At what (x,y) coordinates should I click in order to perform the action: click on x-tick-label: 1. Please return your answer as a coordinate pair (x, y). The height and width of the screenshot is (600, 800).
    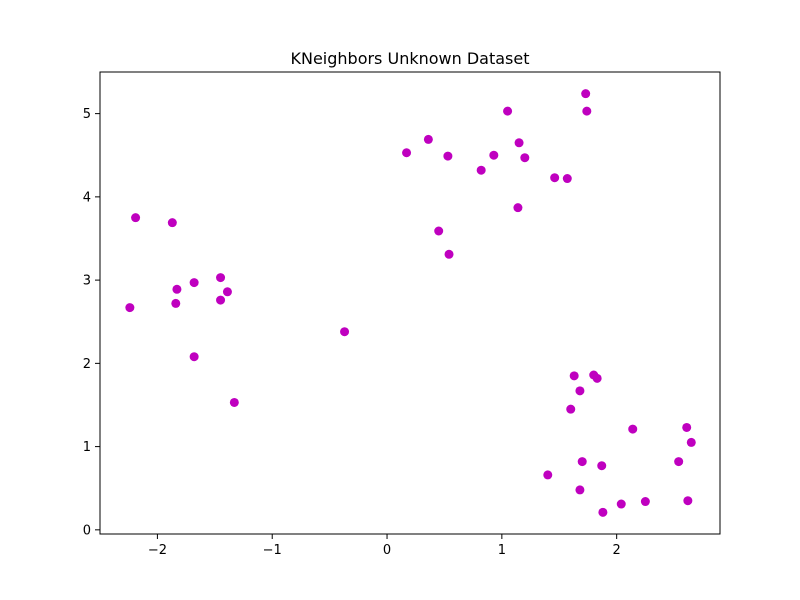
    Looking at the image, I should click on (502, 550).